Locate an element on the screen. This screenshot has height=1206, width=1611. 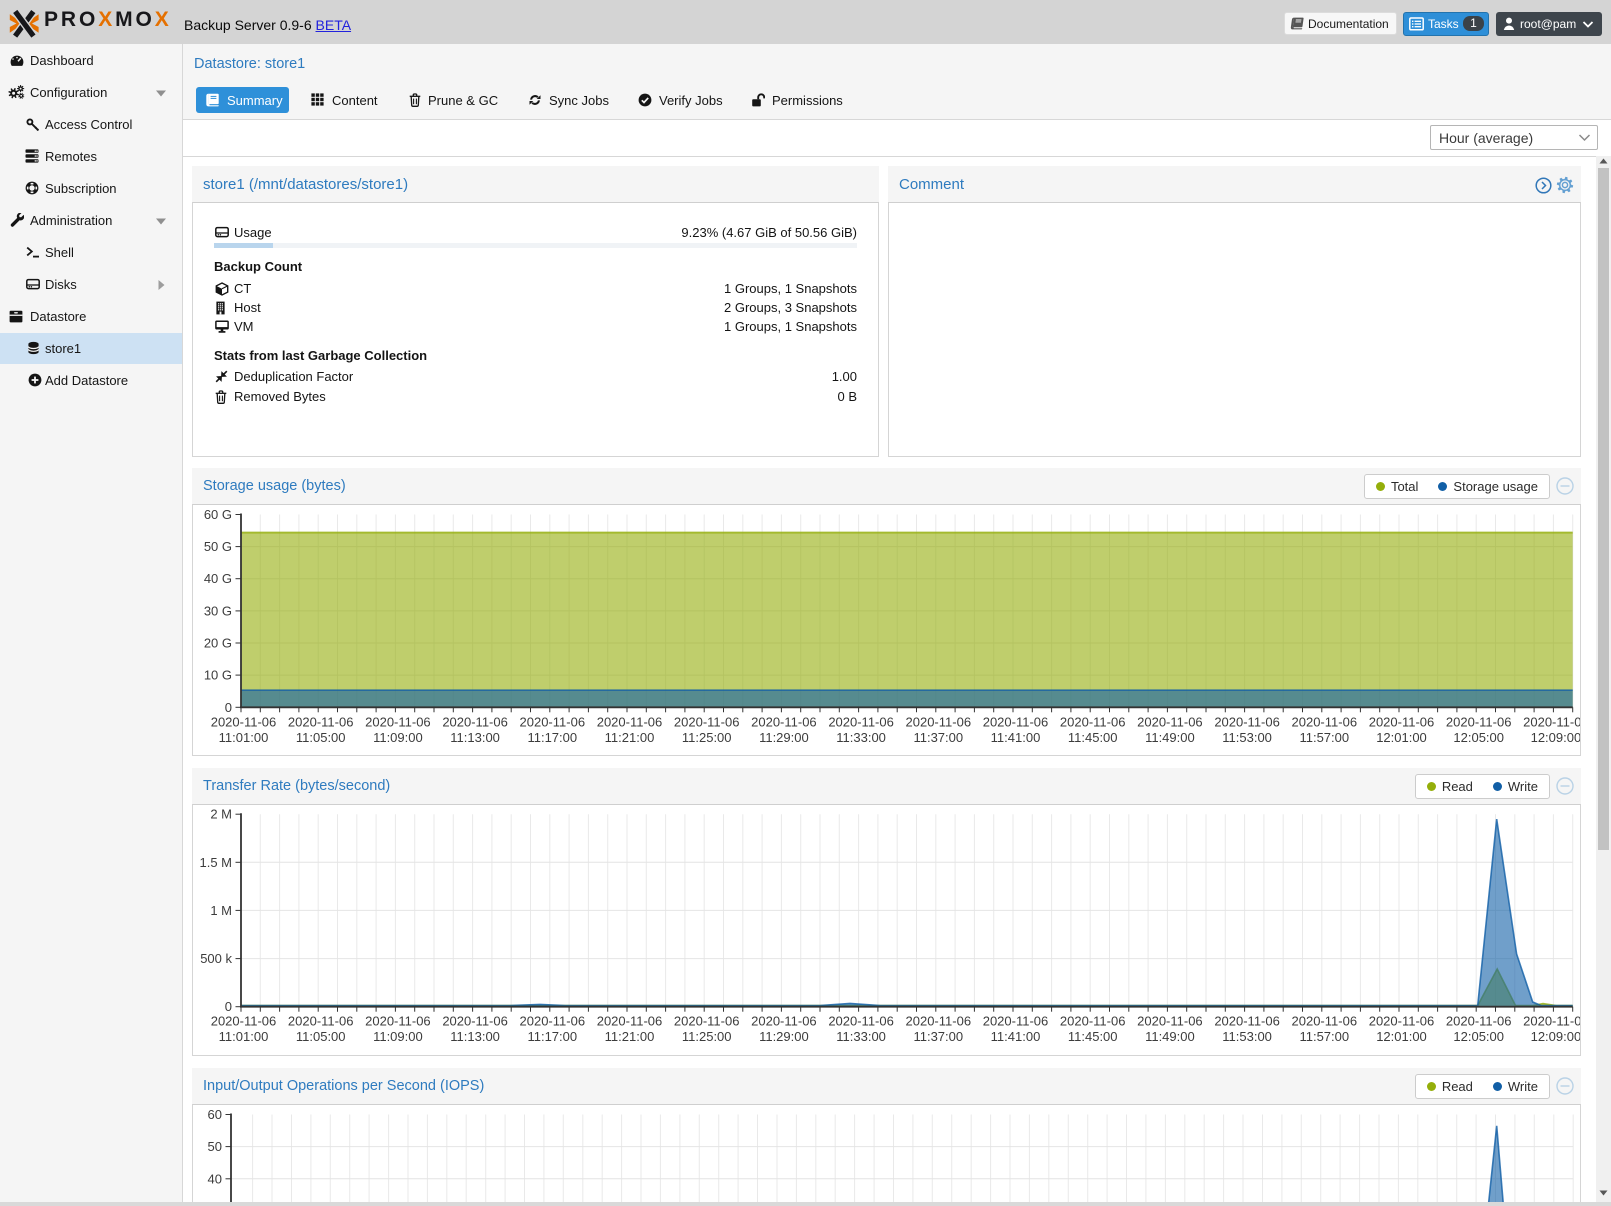
svg-text: 60 is located at coordinates (215, 1114).